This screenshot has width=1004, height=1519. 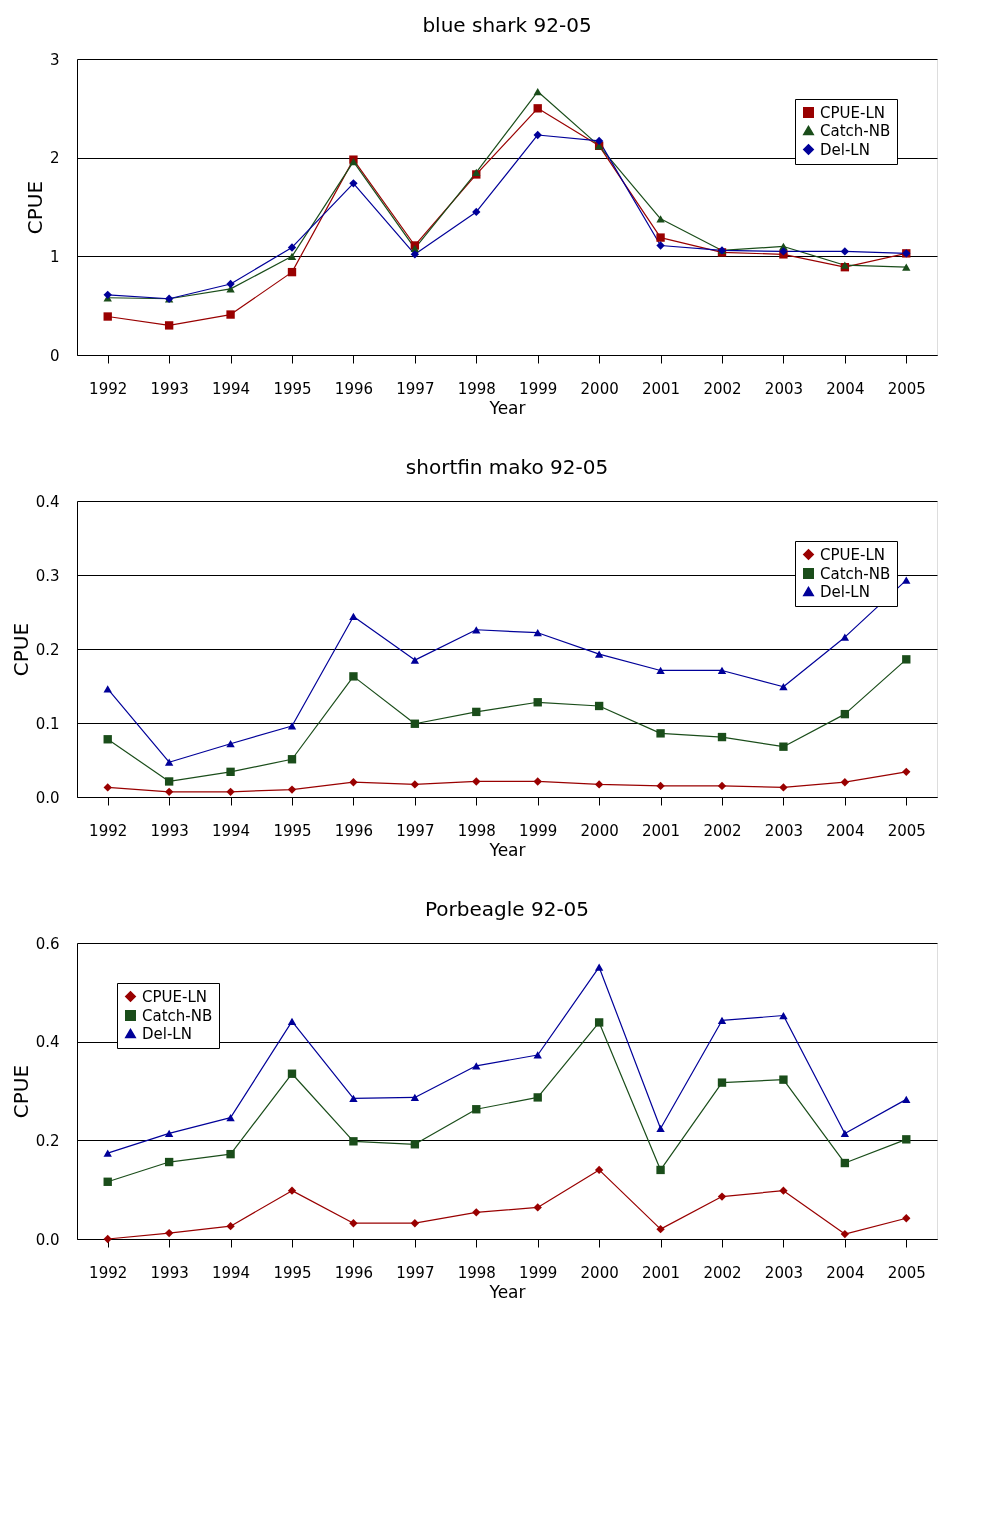 What do you see at coordinates (507, 25) in the screenshot?
I see `chart-title: blue shark 92-05` at bounding box center [507, 25].